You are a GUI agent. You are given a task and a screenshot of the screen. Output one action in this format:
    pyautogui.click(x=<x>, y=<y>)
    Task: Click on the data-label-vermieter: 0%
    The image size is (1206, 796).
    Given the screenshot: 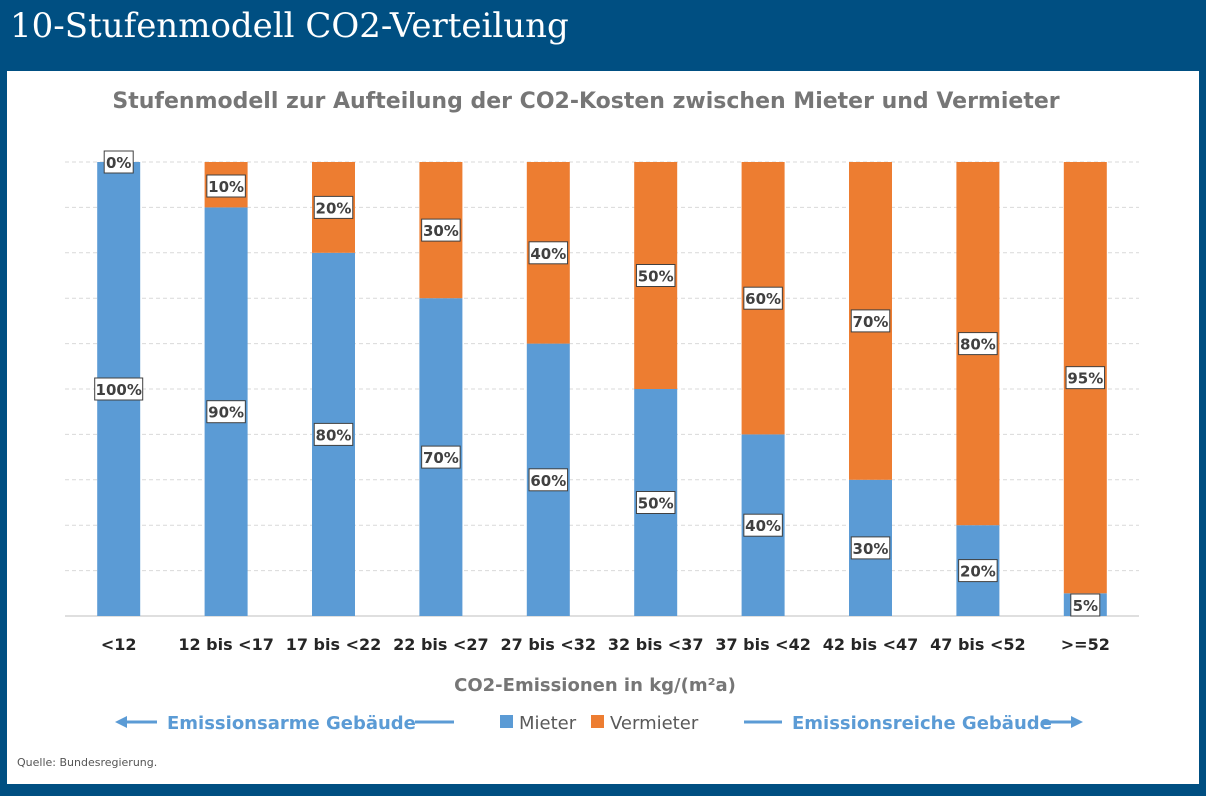 What is the action you would take?
    pyautogui.click(x=118, y=162)
    